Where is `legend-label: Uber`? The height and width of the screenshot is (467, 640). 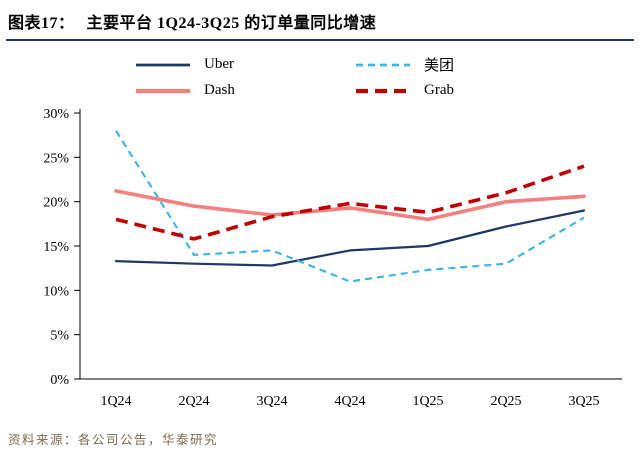 legend-label: Uber is located at coordinates (219, 64).